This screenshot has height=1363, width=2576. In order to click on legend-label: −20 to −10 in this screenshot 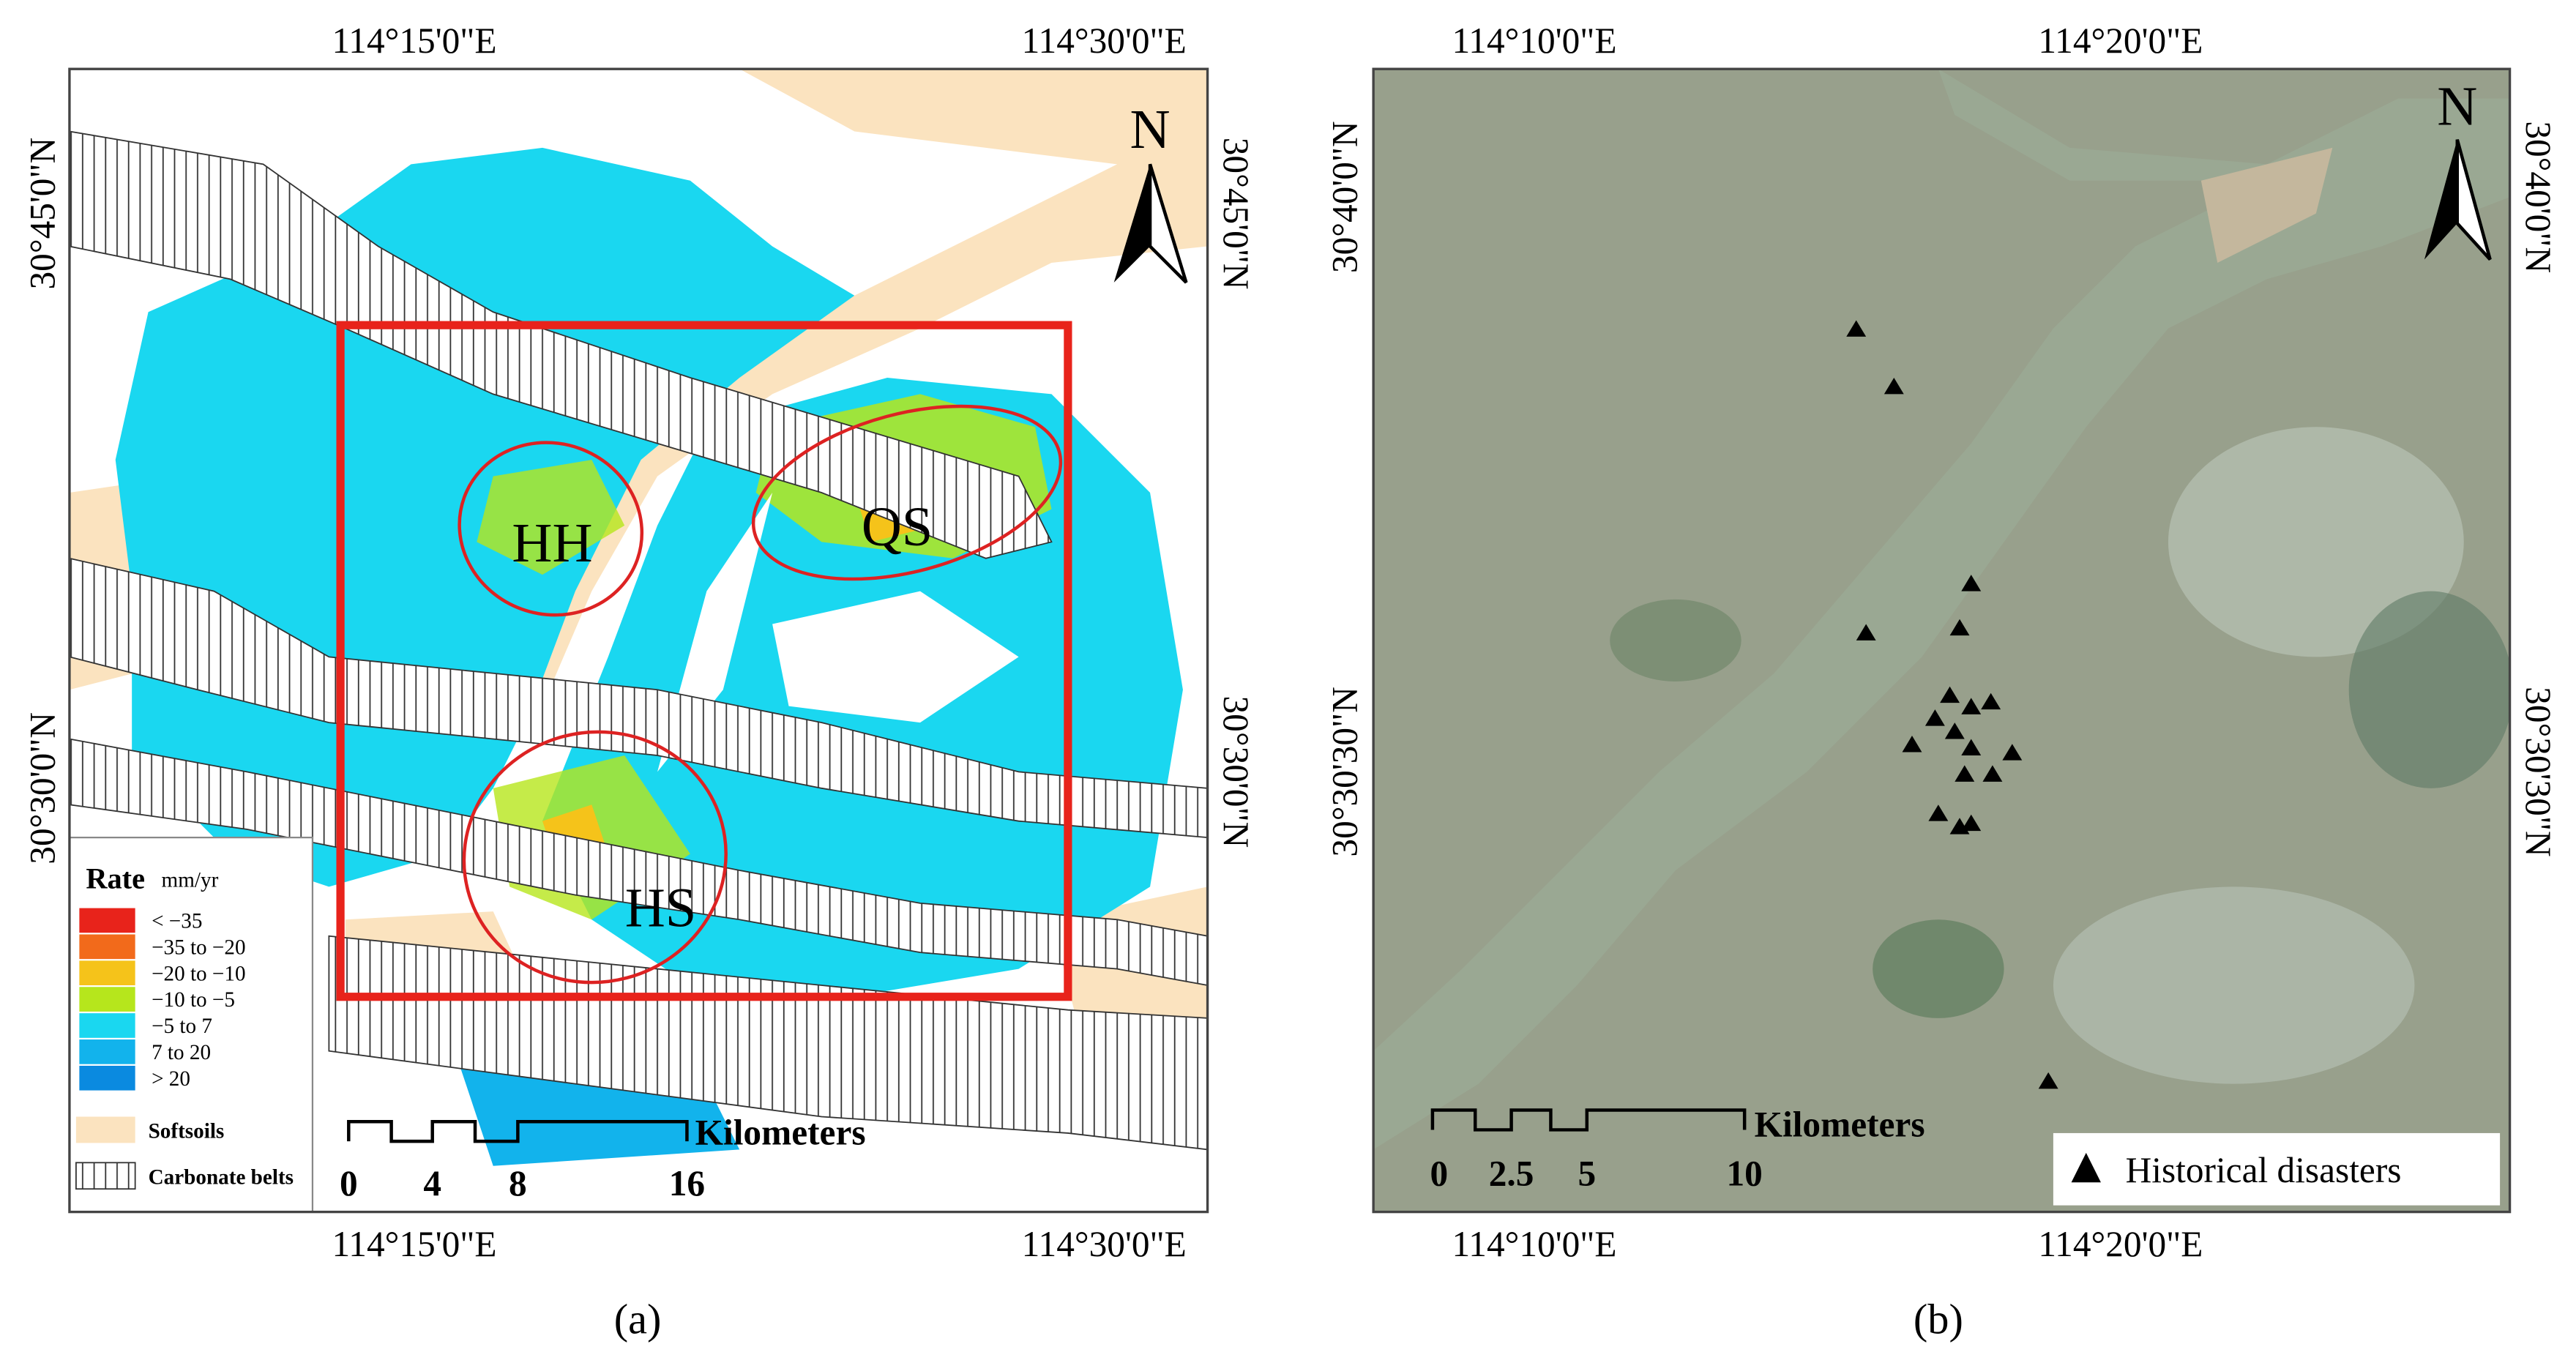, I will do `click(198, 973)`.